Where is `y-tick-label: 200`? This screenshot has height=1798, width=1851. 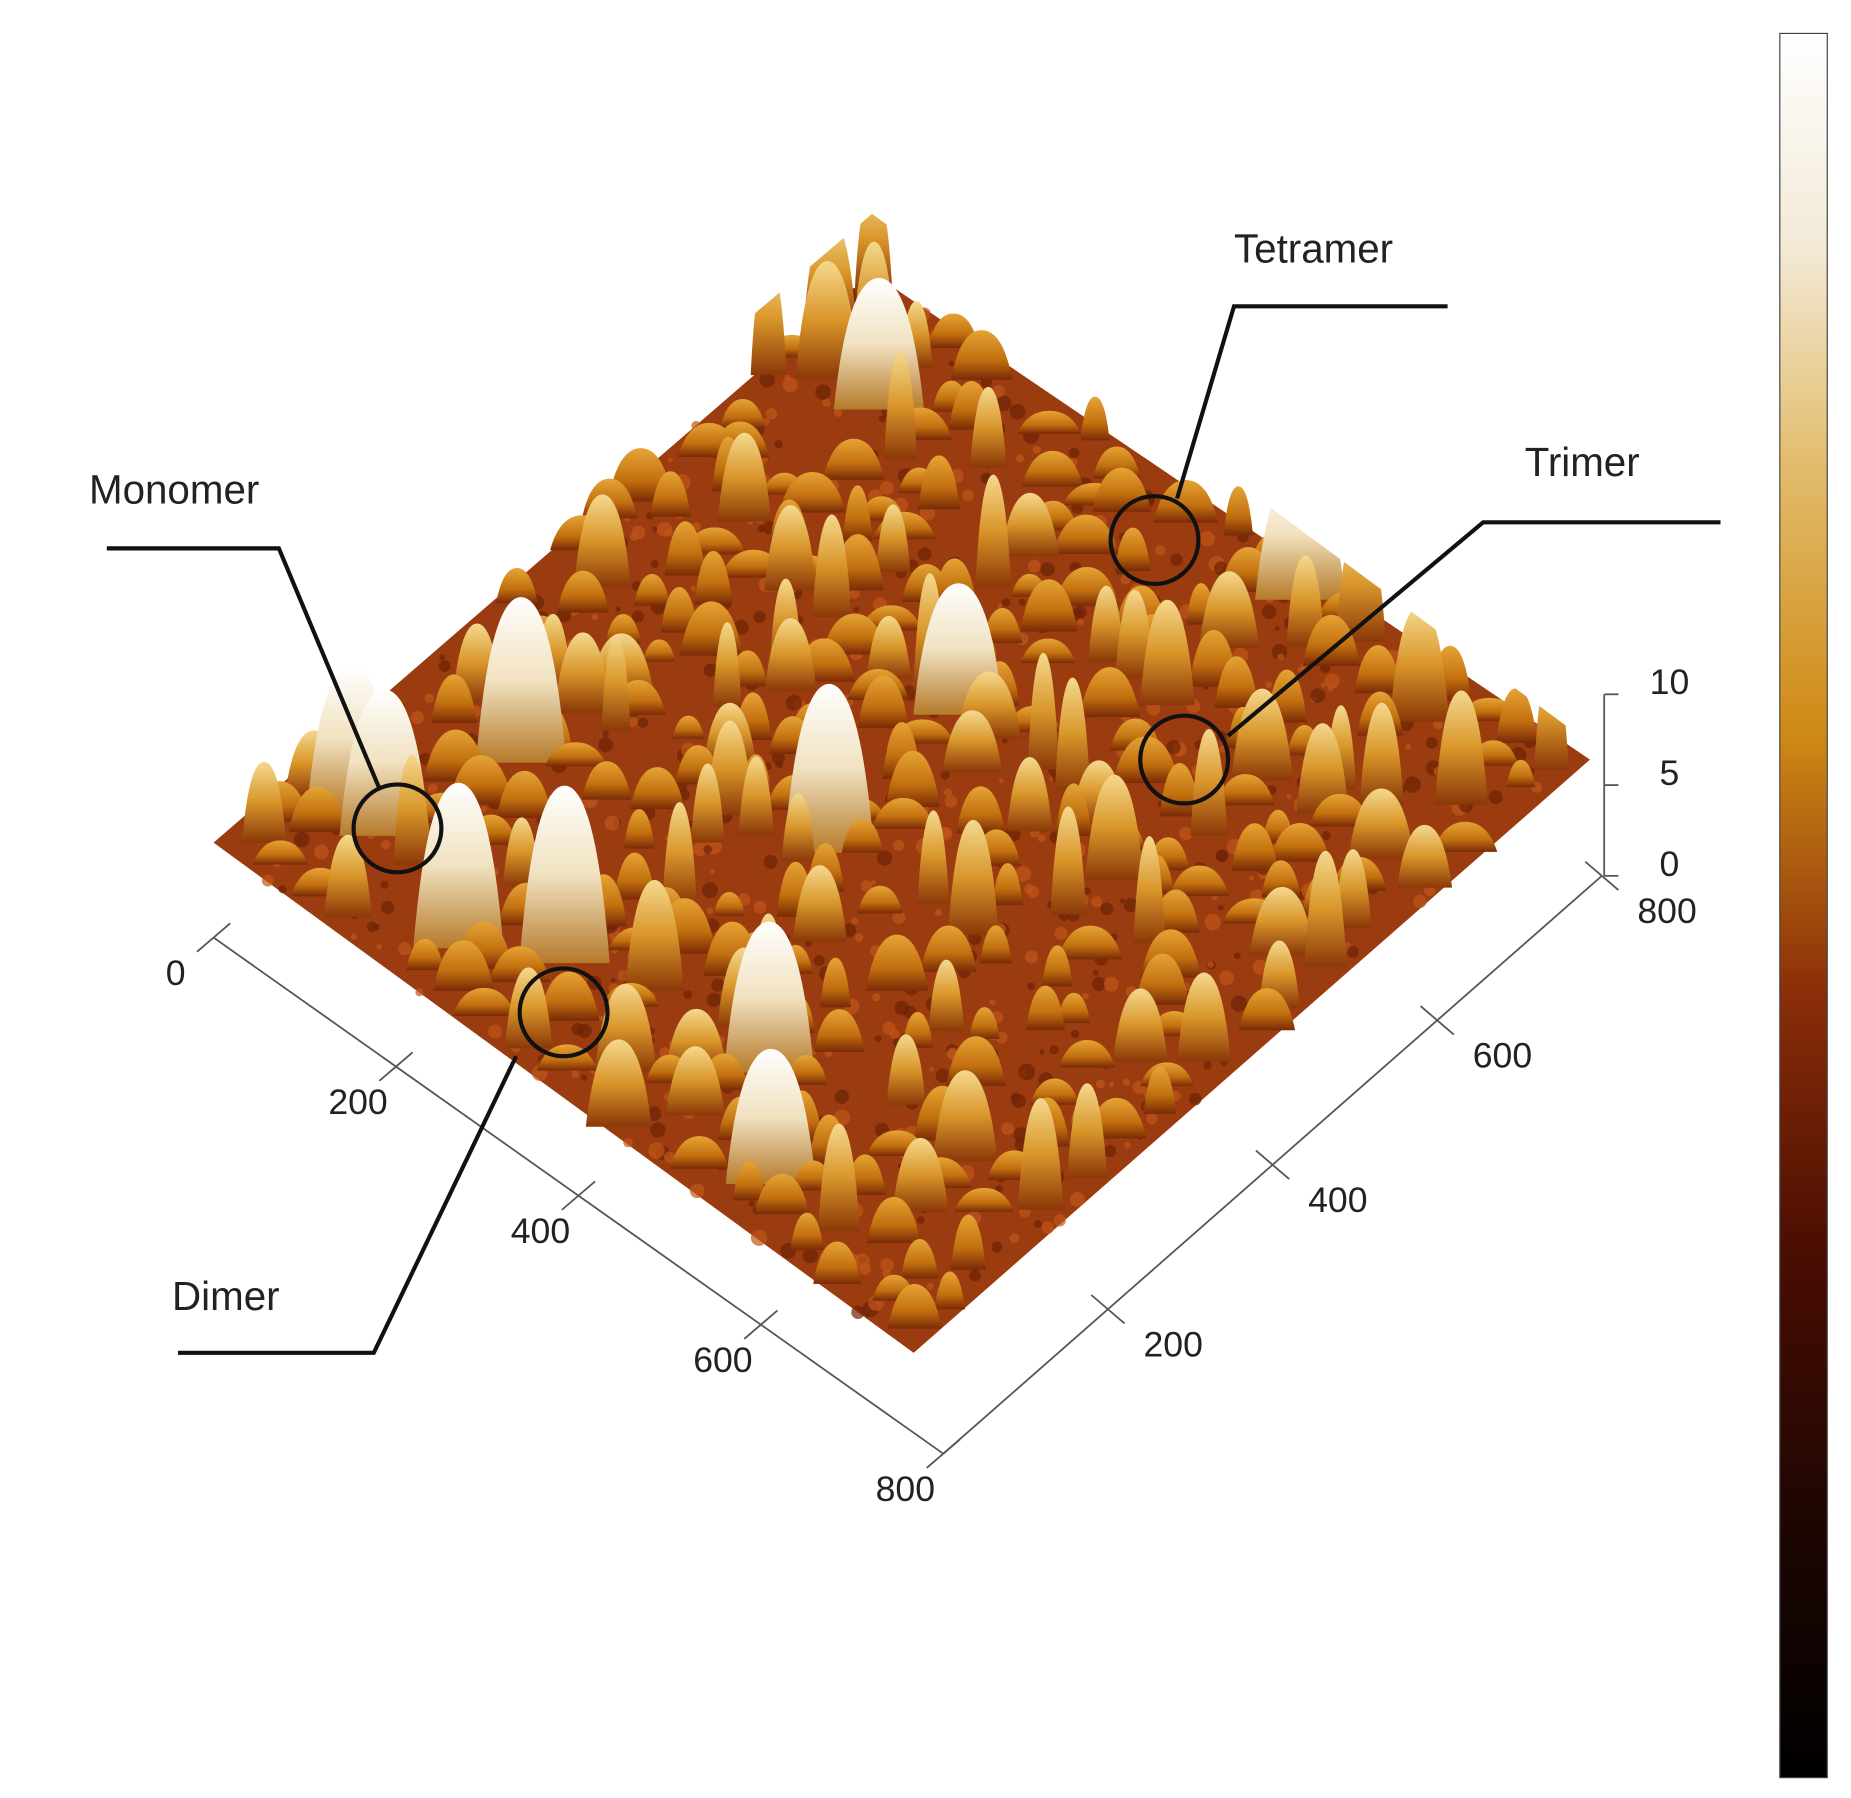 y-tick-label: 200 is located at coordinates (1173, 1345).